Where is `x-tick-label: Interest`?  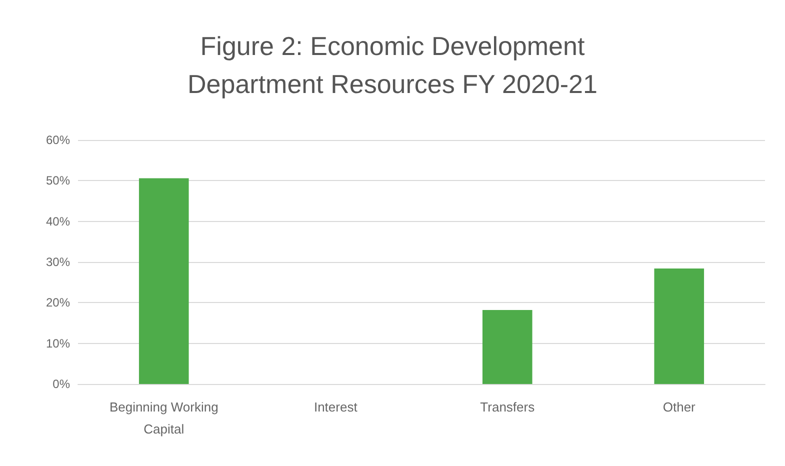 x-tick-label: Interest is located at coordinates (336, 407).